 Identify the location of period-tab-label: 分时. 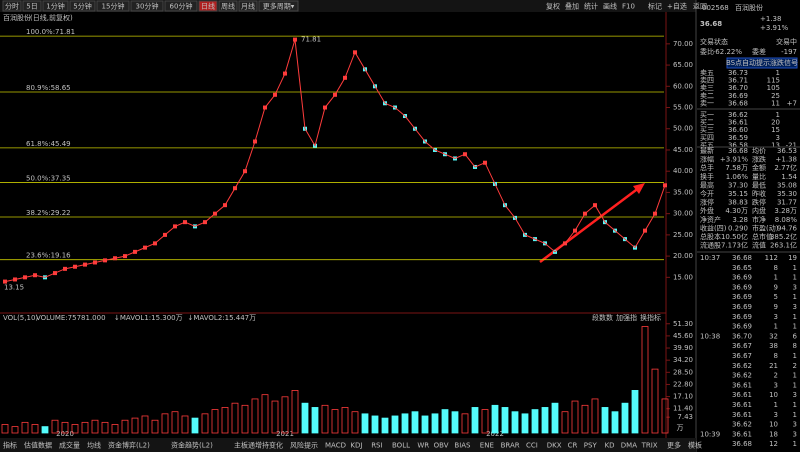
(12, 6).